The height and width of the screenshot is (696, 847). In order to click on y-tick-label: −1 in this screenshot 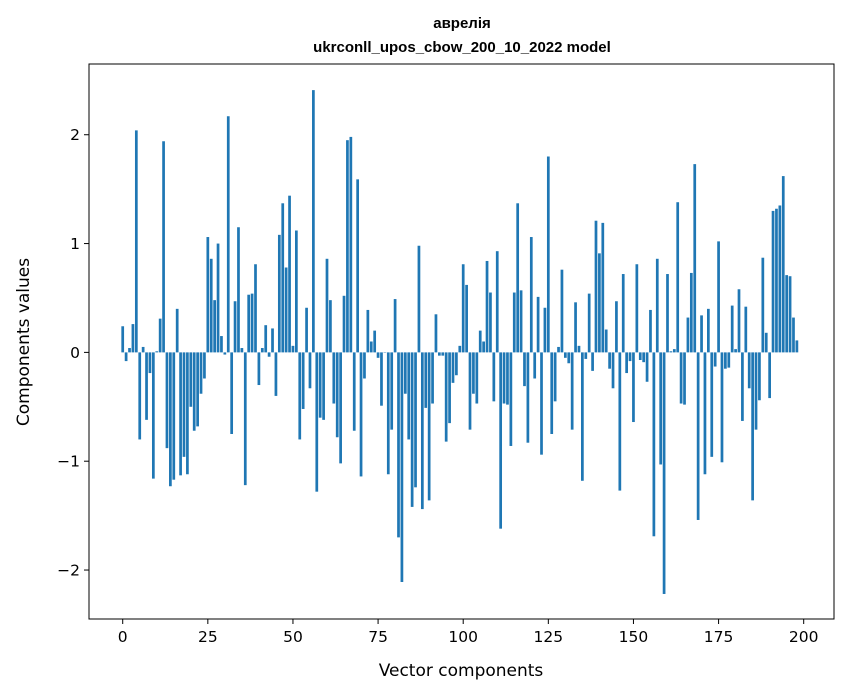, I will do `click(68, 462)`.